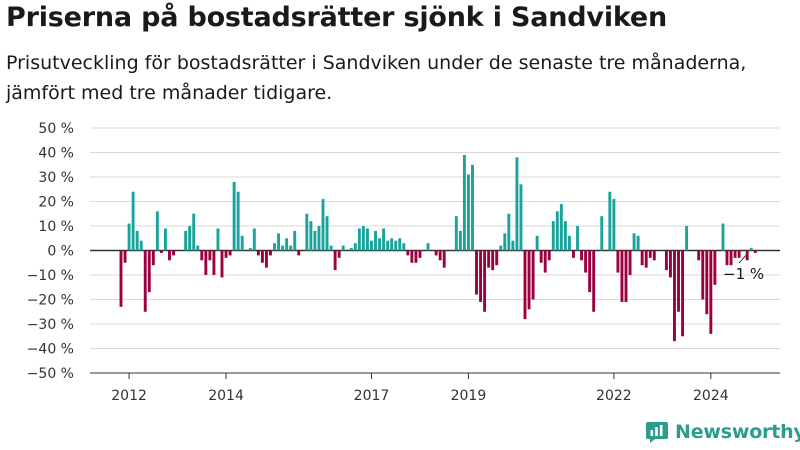 The width and height of the screenshot is (800, 450). What do you see at coordinates (469, 396) in the screenshot?
I see `x-tick-label: 2019` at bounding box center [469, 396].